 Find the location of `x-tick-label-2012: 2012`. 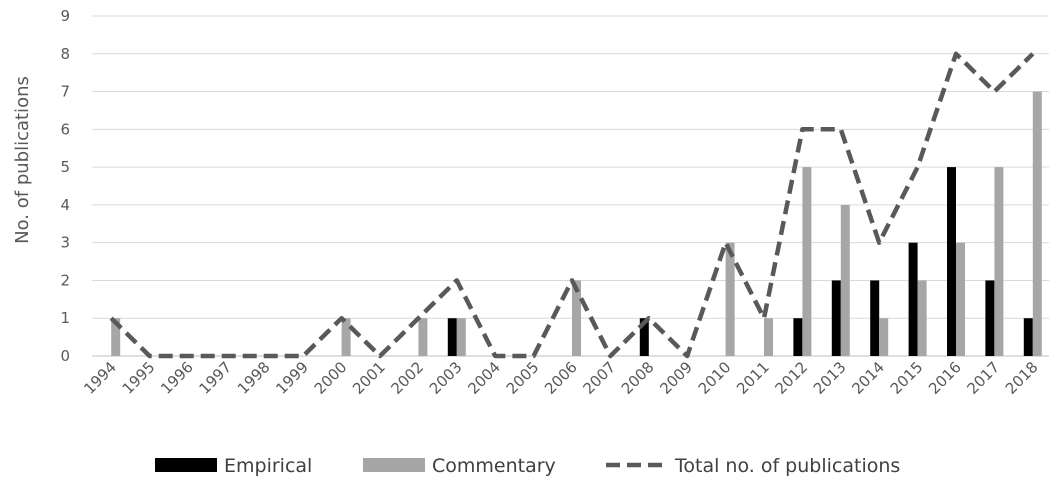

x-tick-label-2012: 2012 is located at coordinates (791, 378).